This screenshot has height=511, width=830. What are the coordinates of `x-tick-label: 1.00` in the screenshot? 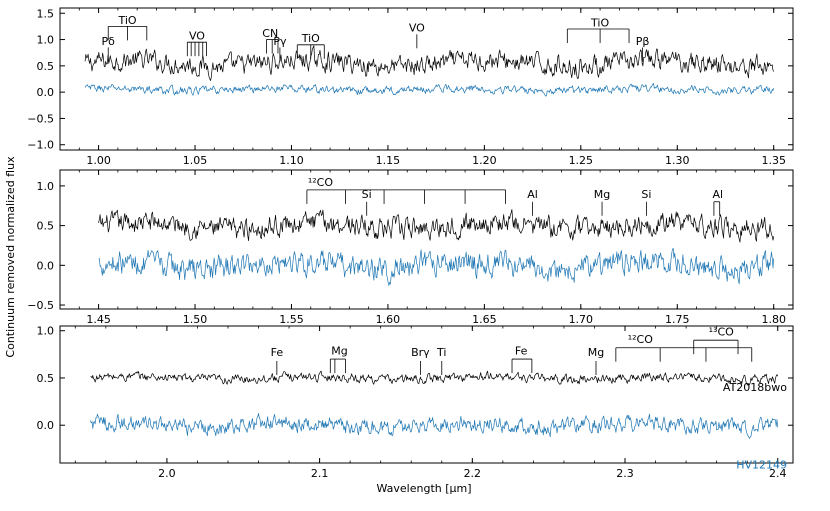 It's located at (98, 160).